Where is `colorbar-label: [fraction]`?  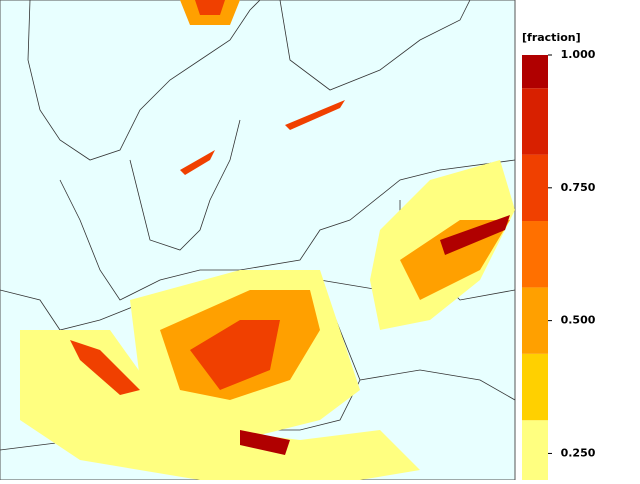
colorbar-label: [fraction] is located at coordinates (551, 37).